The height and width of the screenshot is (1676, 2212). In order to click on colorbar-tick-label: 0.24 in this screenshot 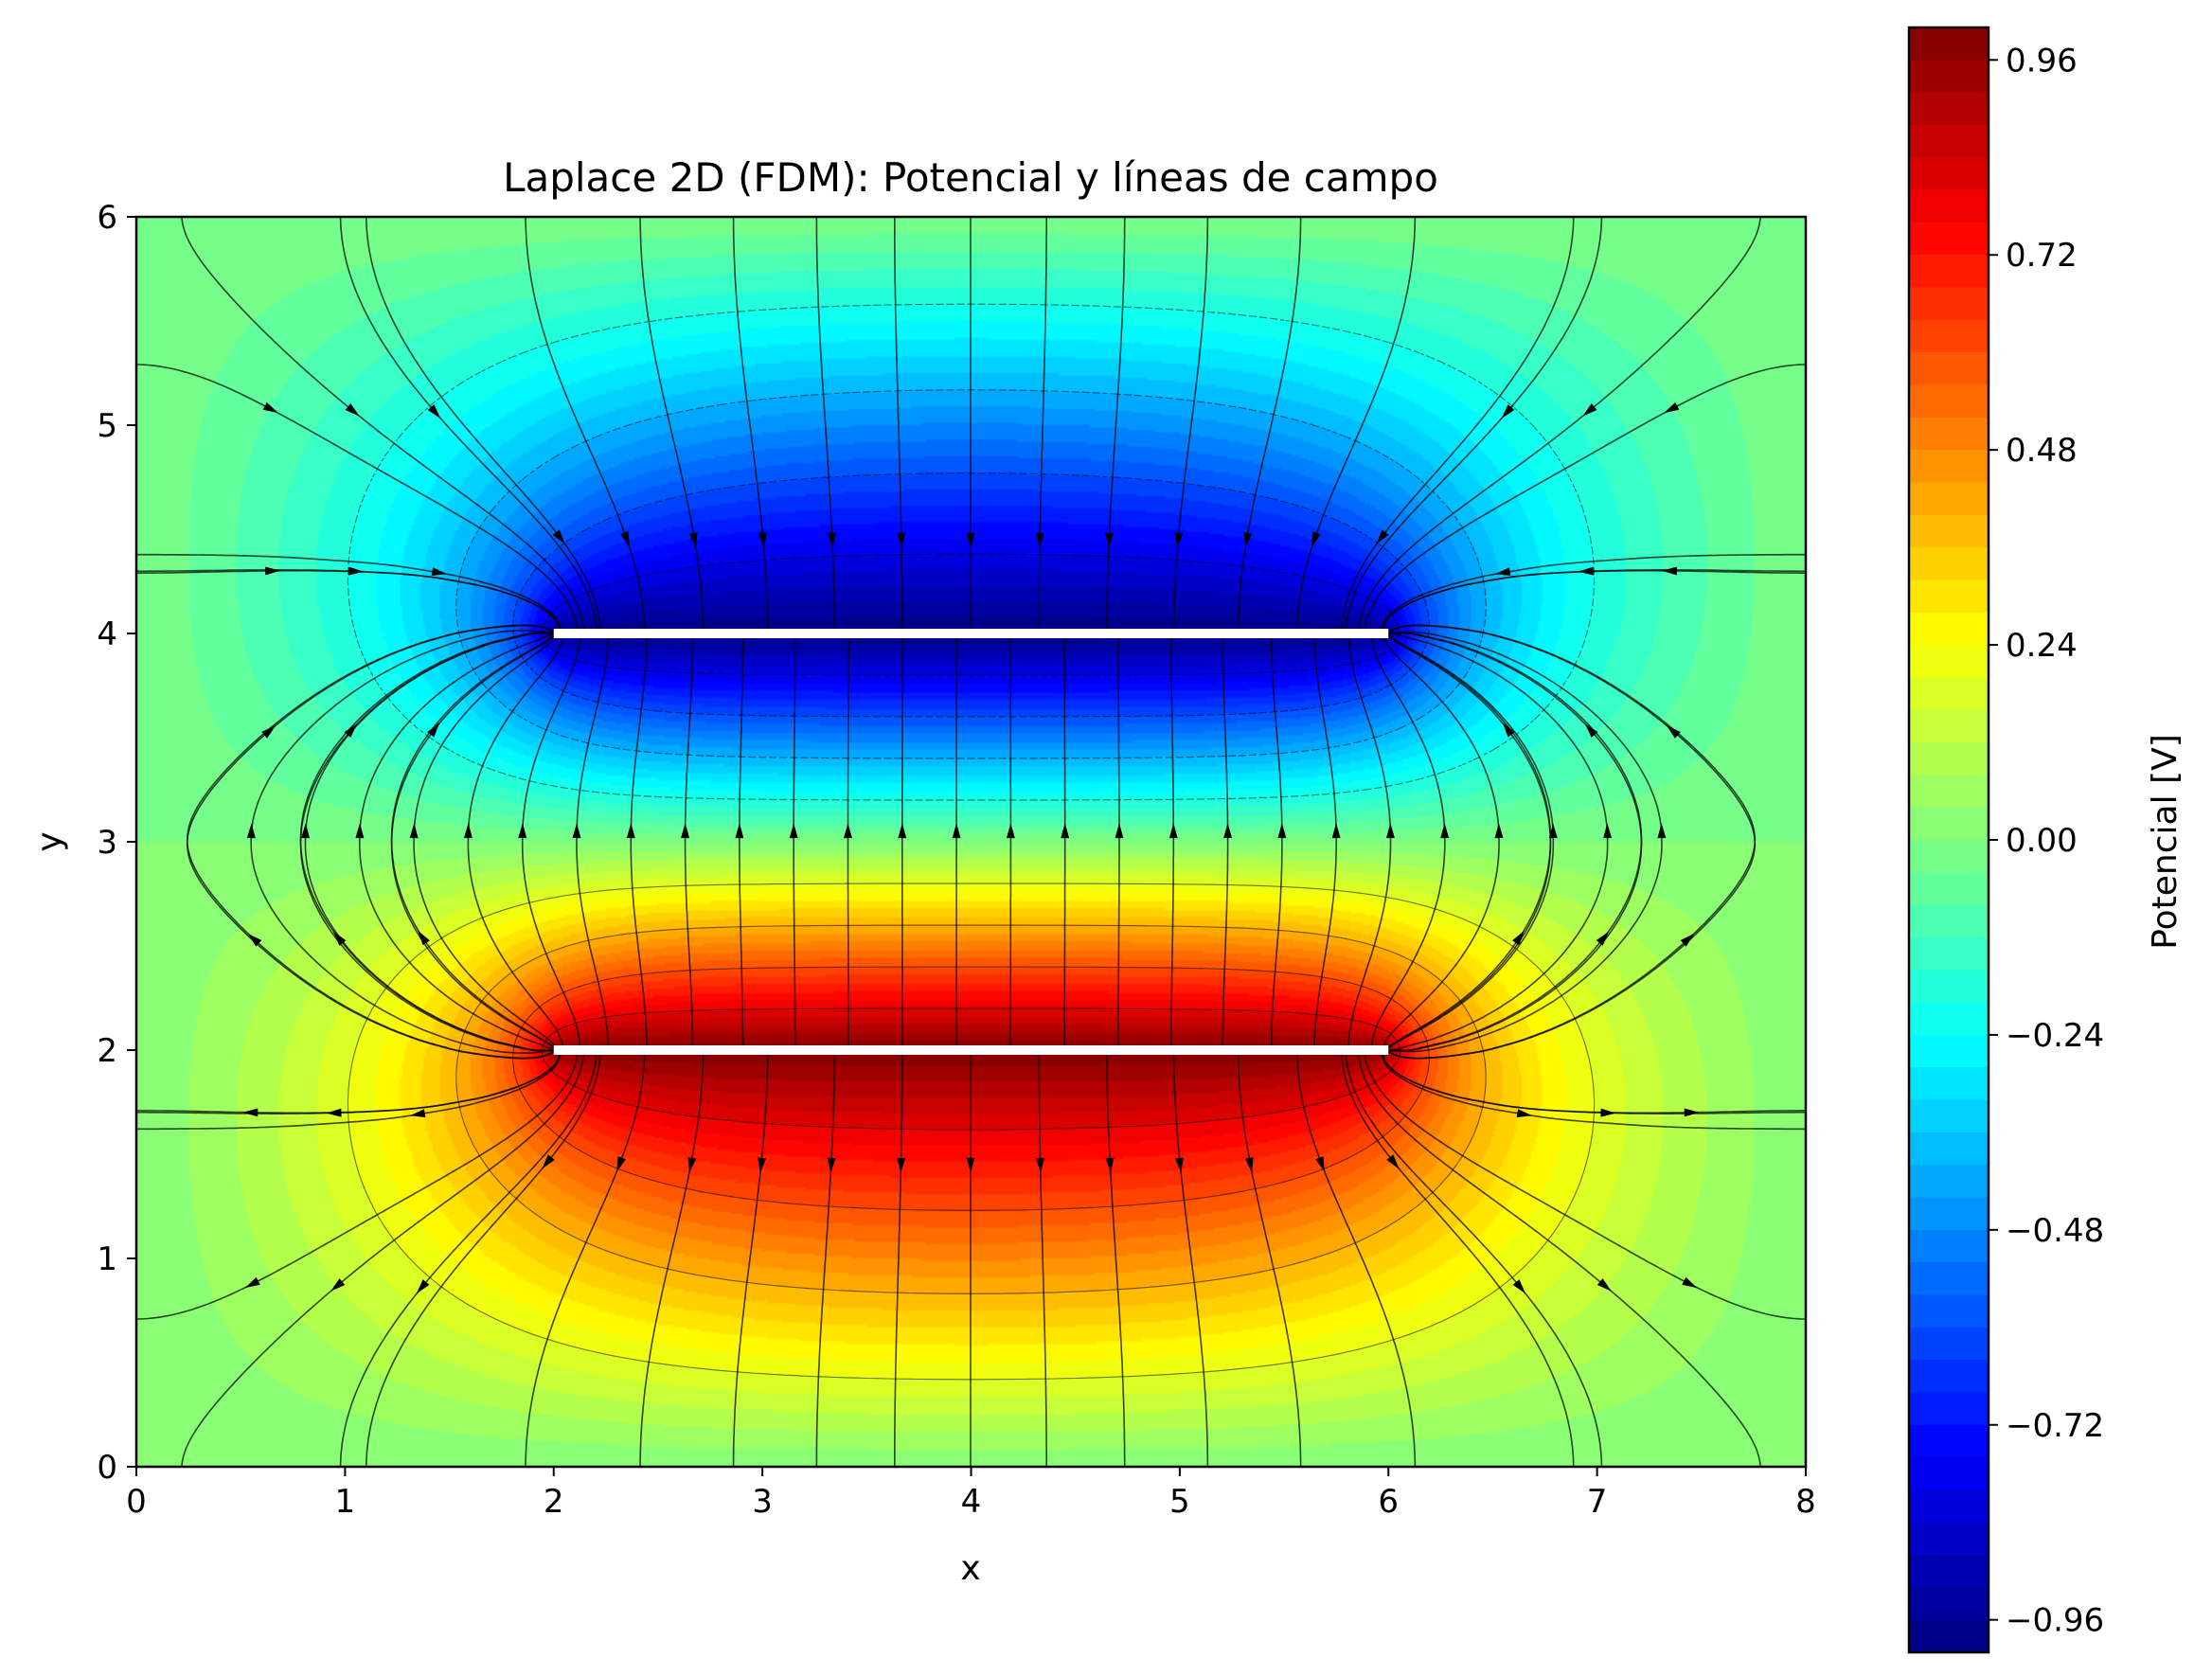, I will do `click(2042, 646)`.